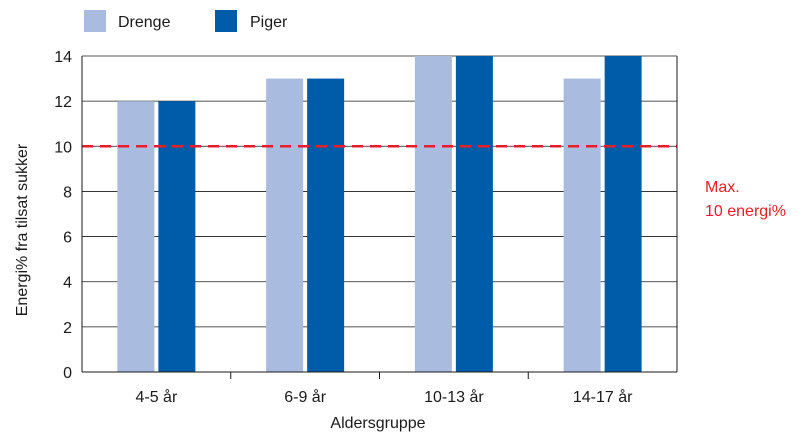 The image size is (802, 432). I want to click on y-tick-label: 12, so click(63, 102).